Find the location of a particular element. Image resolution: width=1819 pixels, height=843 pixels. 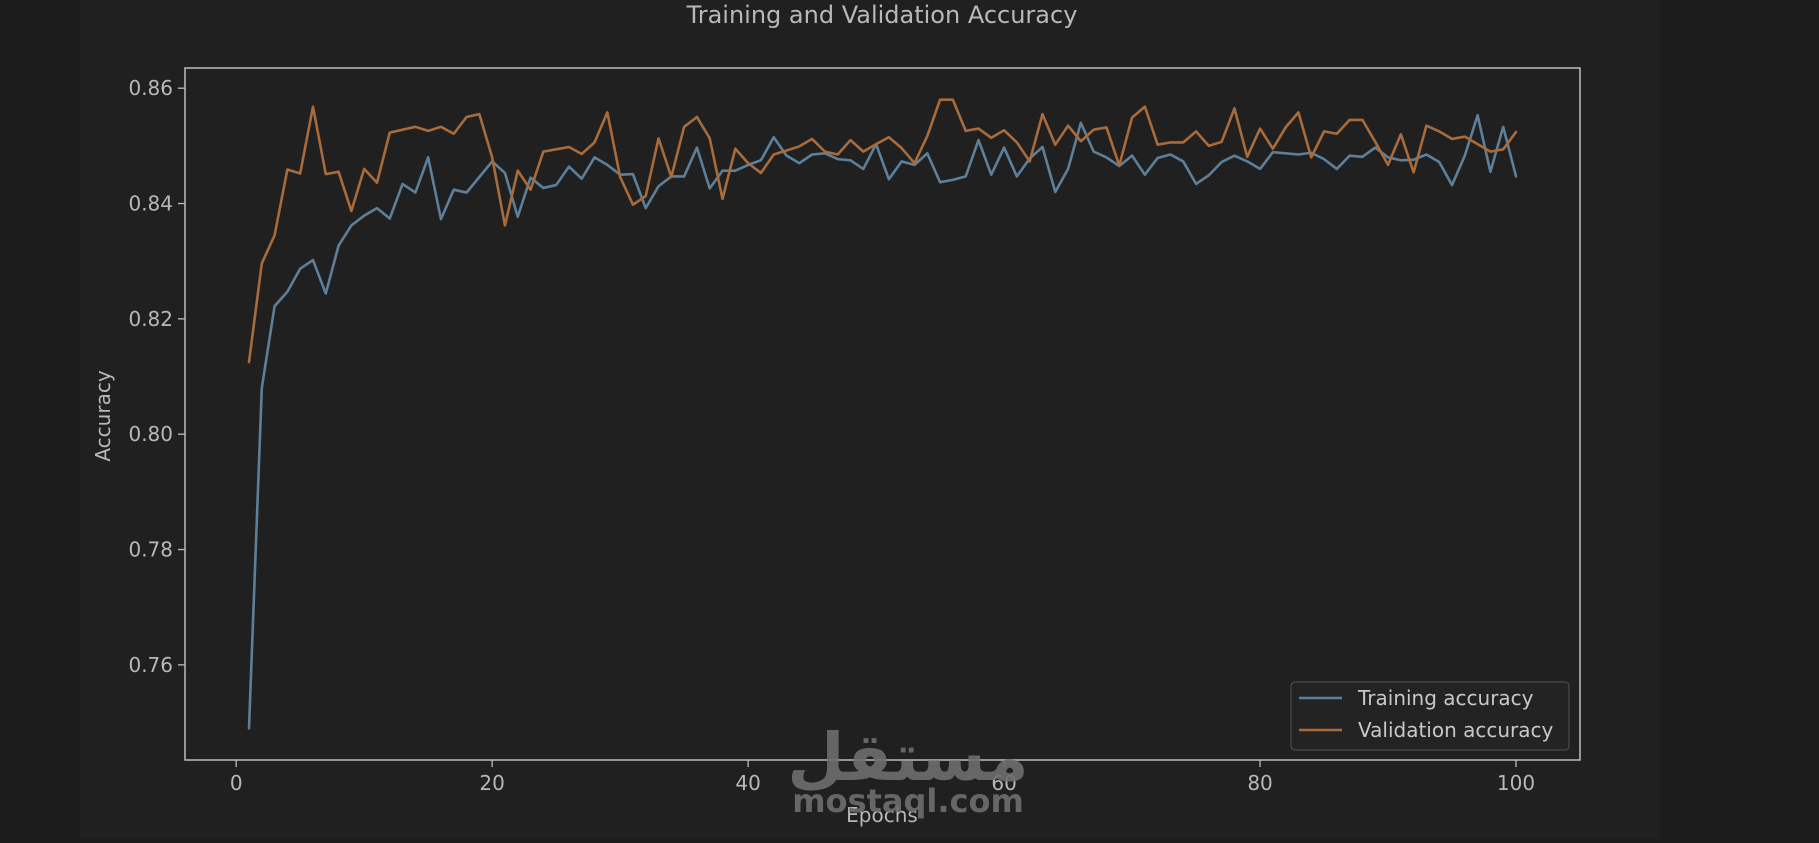

y-tick-label: 0.78 is located at coordinates (150, 550).